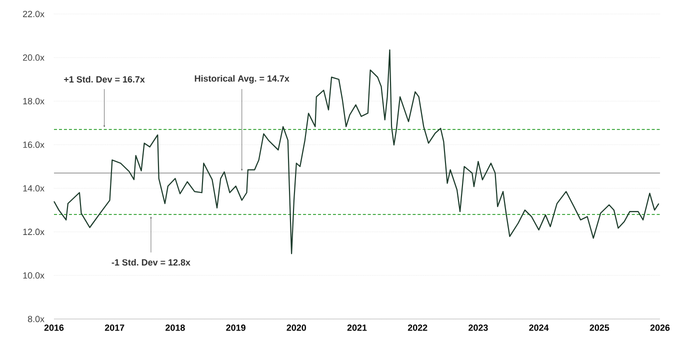 The height and width of the screenshot is (355, 680). Describe the element at coordinates (175, 327) in the screenshot. I see `x-tick-label: 2018` at that location.